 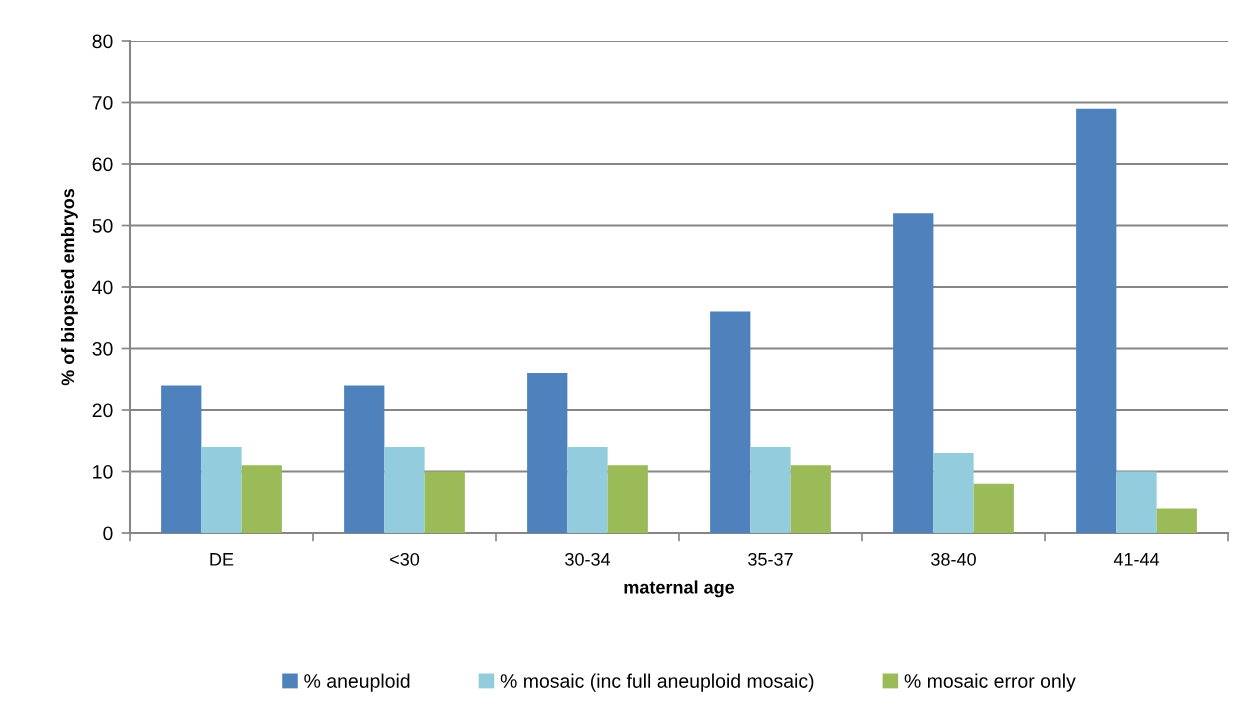 I want to click on x-tick-label: 38-40, so click(x=953, y=559).